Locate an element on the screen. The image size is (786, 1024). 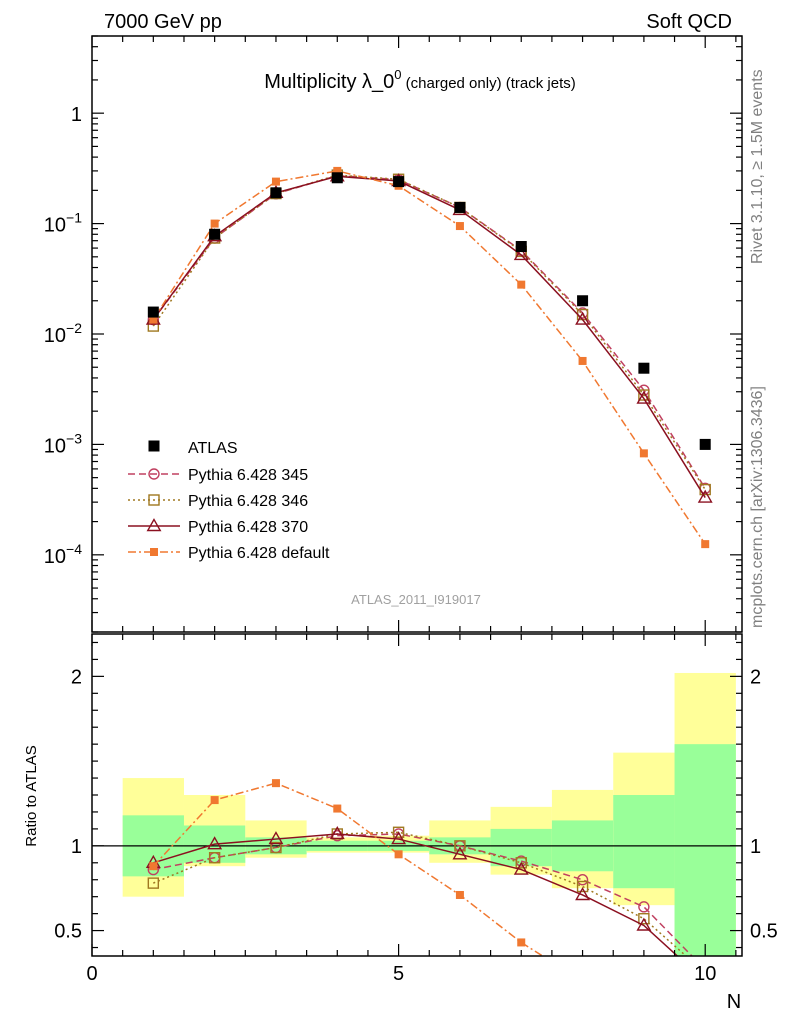
y-tick-label-ratio-left: 1 is located at coordinates (76, 847).